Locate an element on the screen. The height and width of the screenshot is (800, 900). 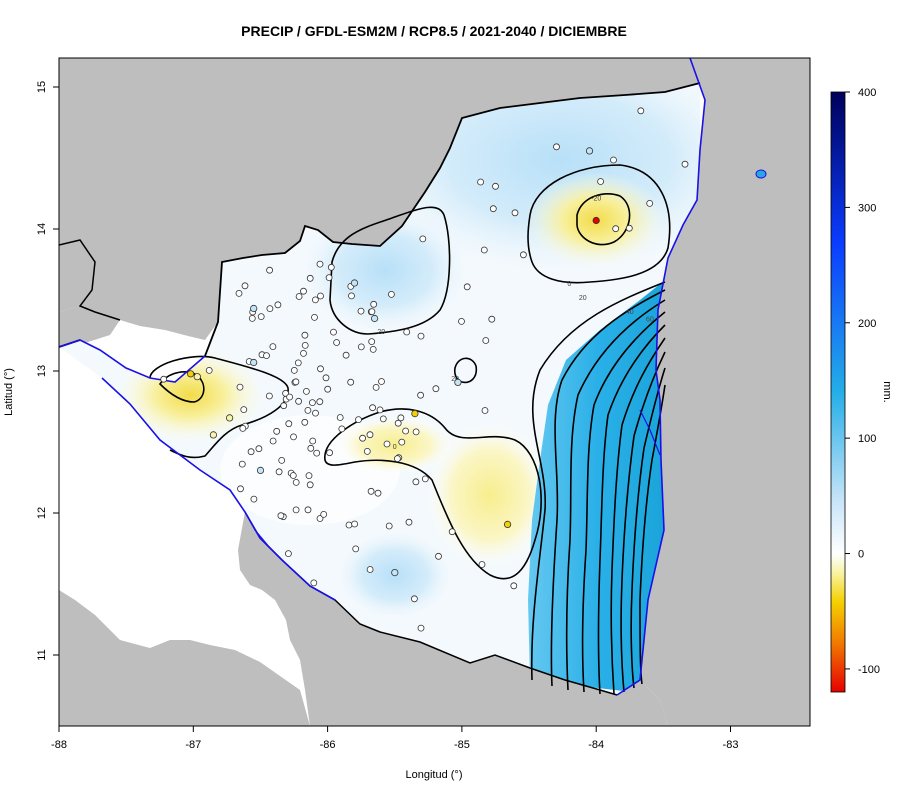
x-axis-label: Longitud (°) is located at coordinates (434, 775).